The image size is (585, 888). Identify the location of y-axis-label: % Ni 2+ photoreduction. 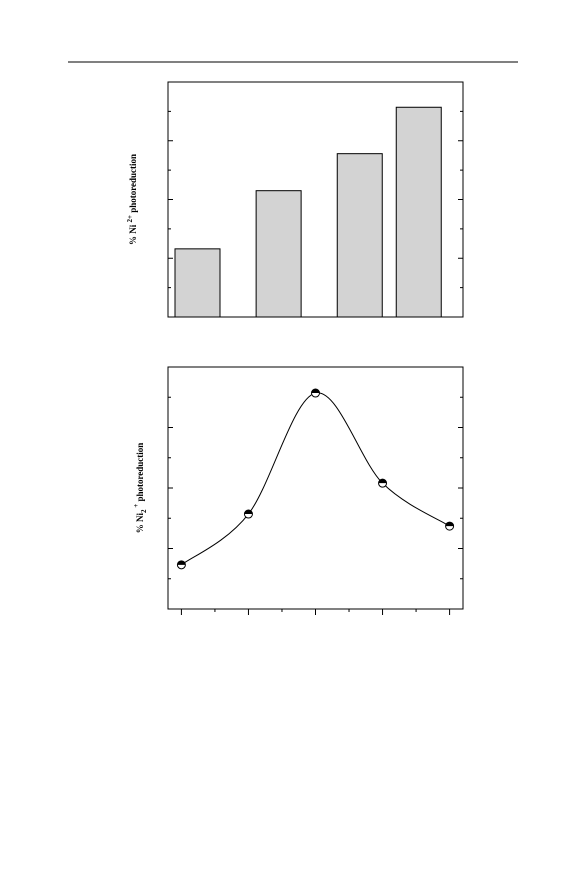
(132, 199).